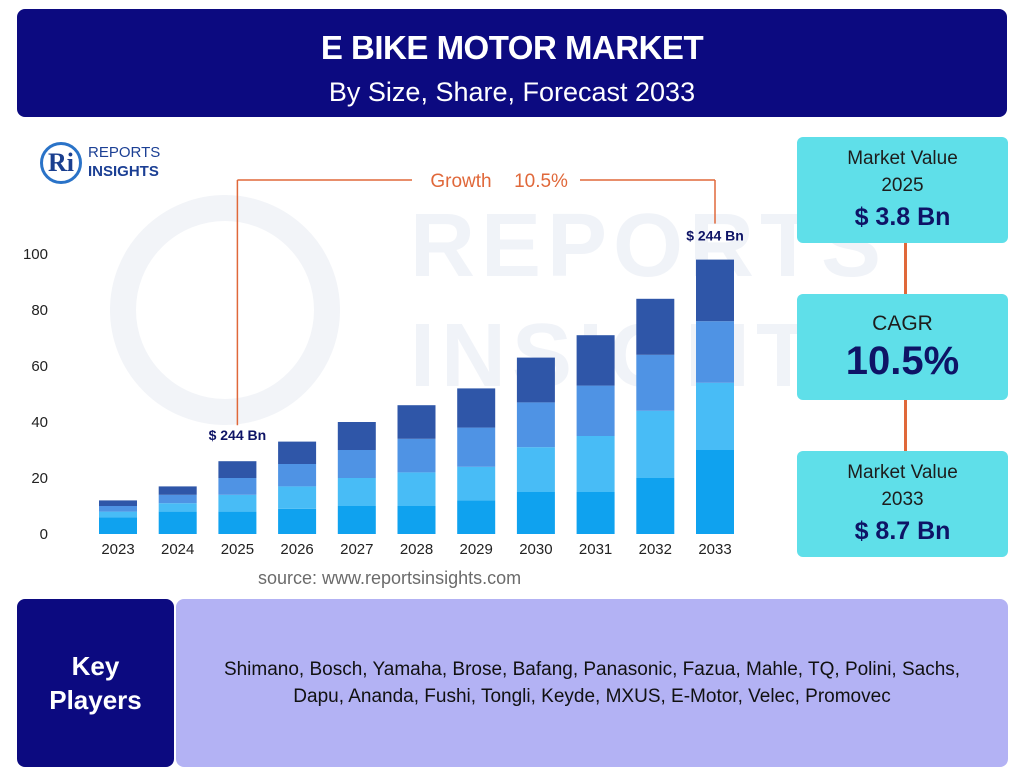  What do you see at coordinates (39, 366) in the screenshot?
I see `y-tick-label: 60` at bounding box center [39, 366].